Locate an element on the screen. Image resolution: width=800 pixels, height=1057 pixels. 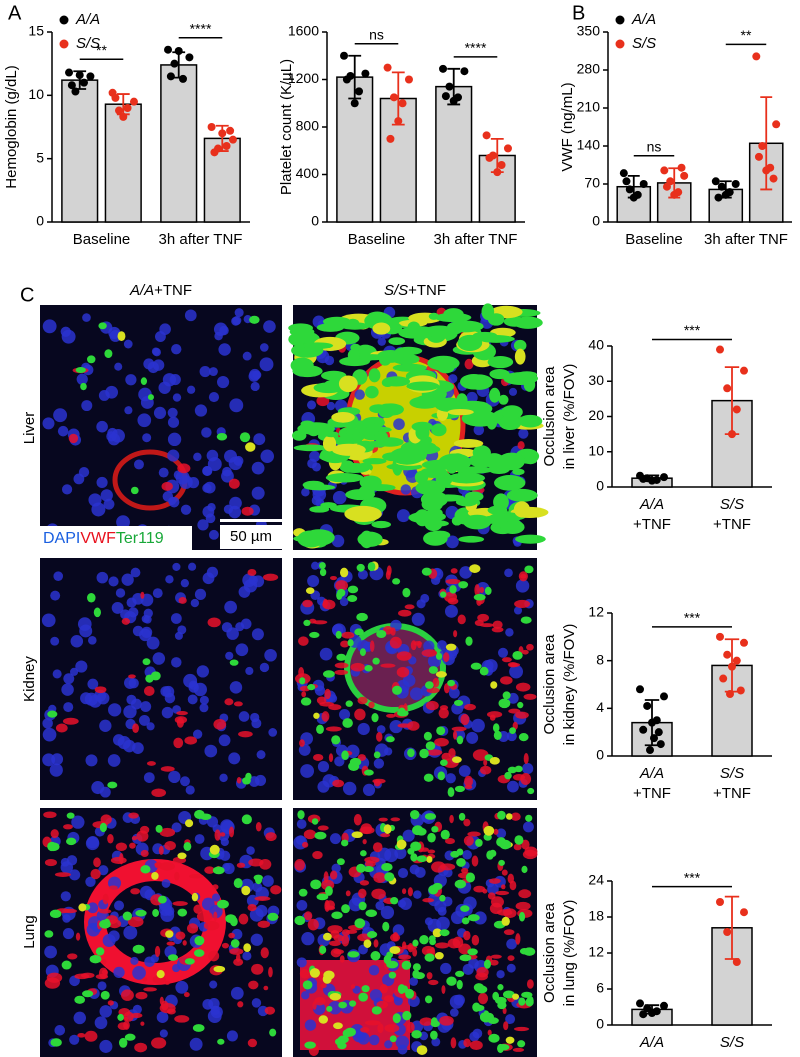
x-tick-label: A/A is located at coordinates (651, 1042).